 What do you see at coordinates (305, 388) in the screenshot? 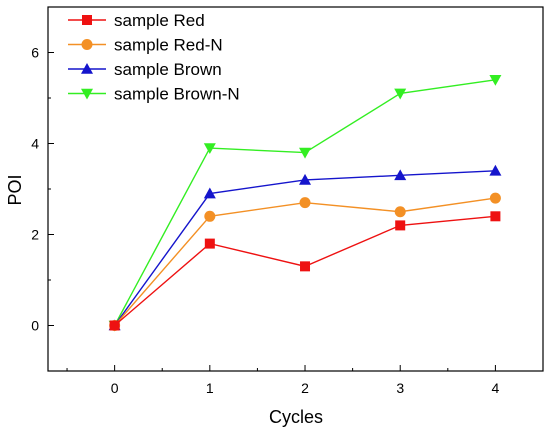
I see `x-tick-label: 2` at bounding box center [305, 388].